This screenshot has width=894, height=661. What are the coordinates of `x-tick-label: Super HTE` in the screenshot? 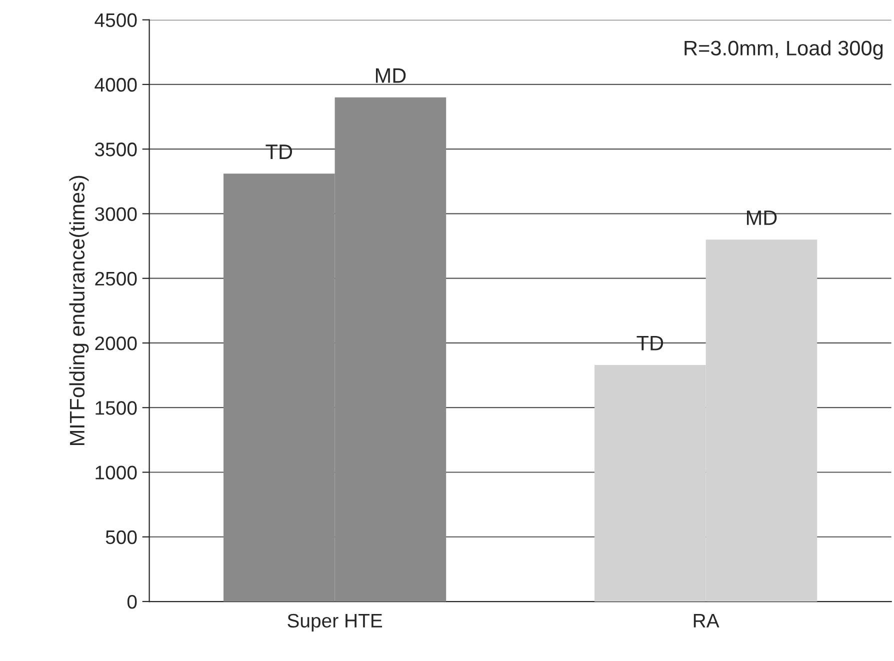 It's located at (335, 623).